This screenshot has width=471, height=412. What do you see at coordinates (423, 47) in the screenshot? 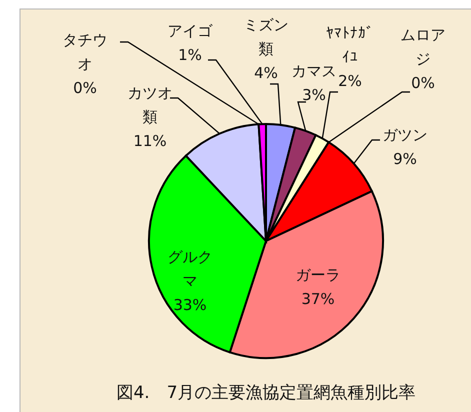
I see `category-label: ムロアジ` at bounding box center [423, 47].